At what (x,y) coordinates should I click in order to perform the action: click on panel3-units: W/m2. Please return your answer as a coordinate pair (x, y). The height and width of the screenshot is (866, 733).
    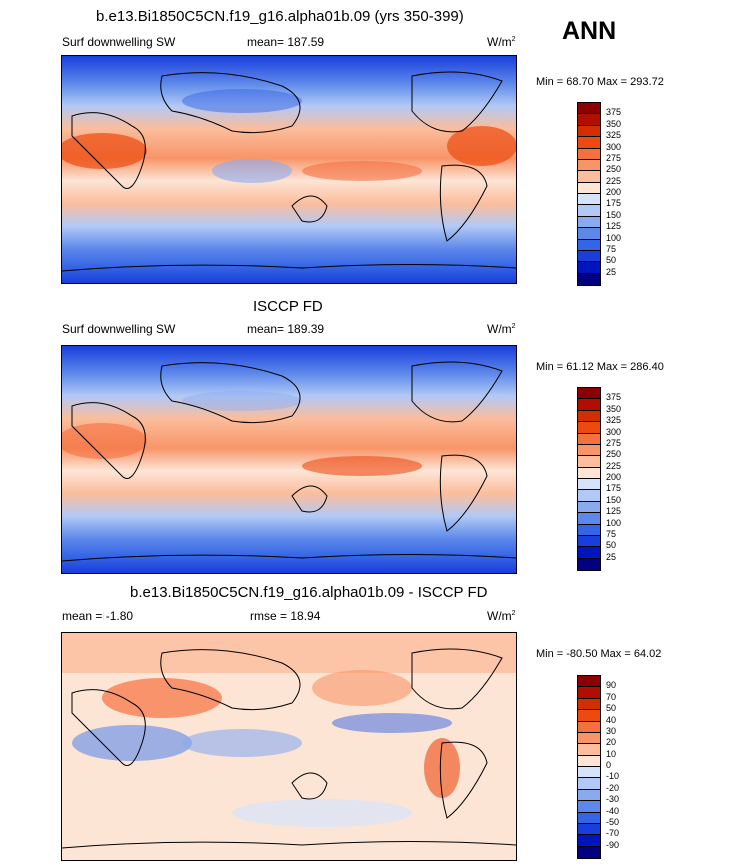
    Looking at the image, I should click on (501, 616).